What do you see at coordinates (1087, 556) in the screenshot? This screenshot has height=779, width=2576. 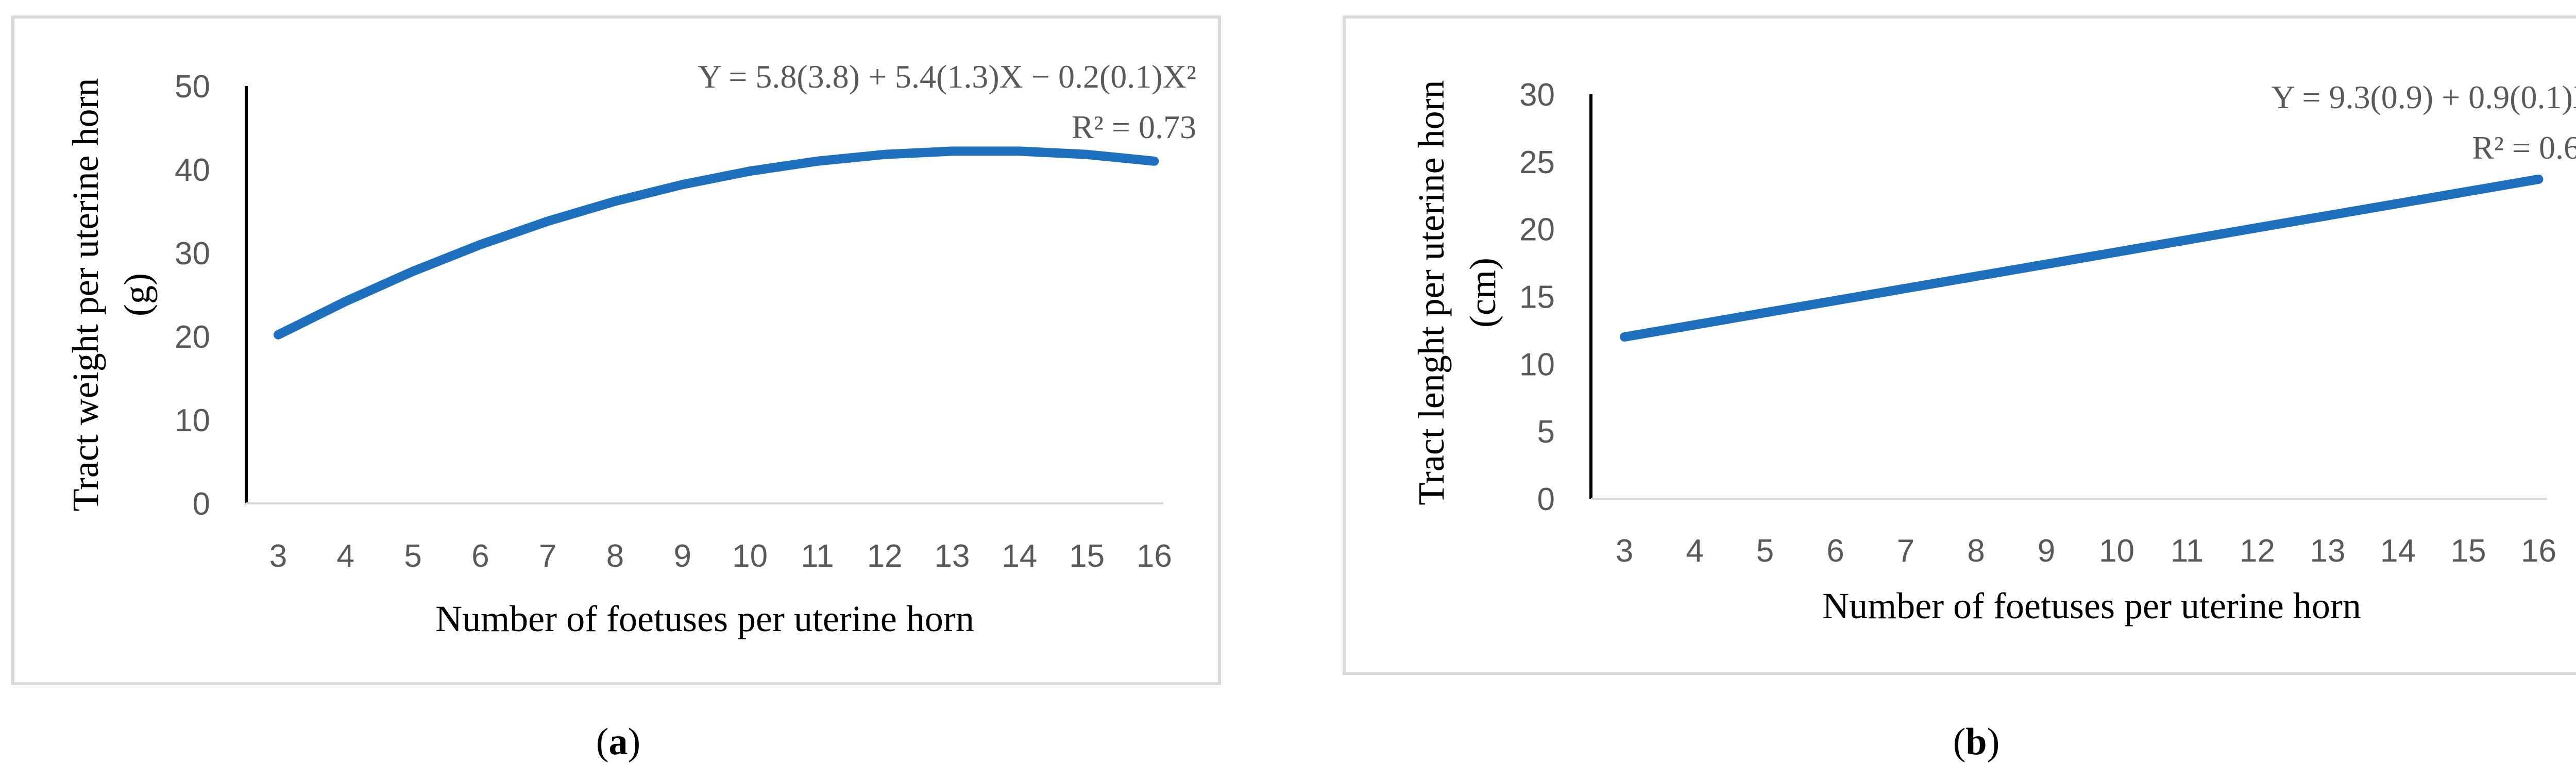 I see `chart-a-x-tick-label: 15` at bounding box center [1087, 556].